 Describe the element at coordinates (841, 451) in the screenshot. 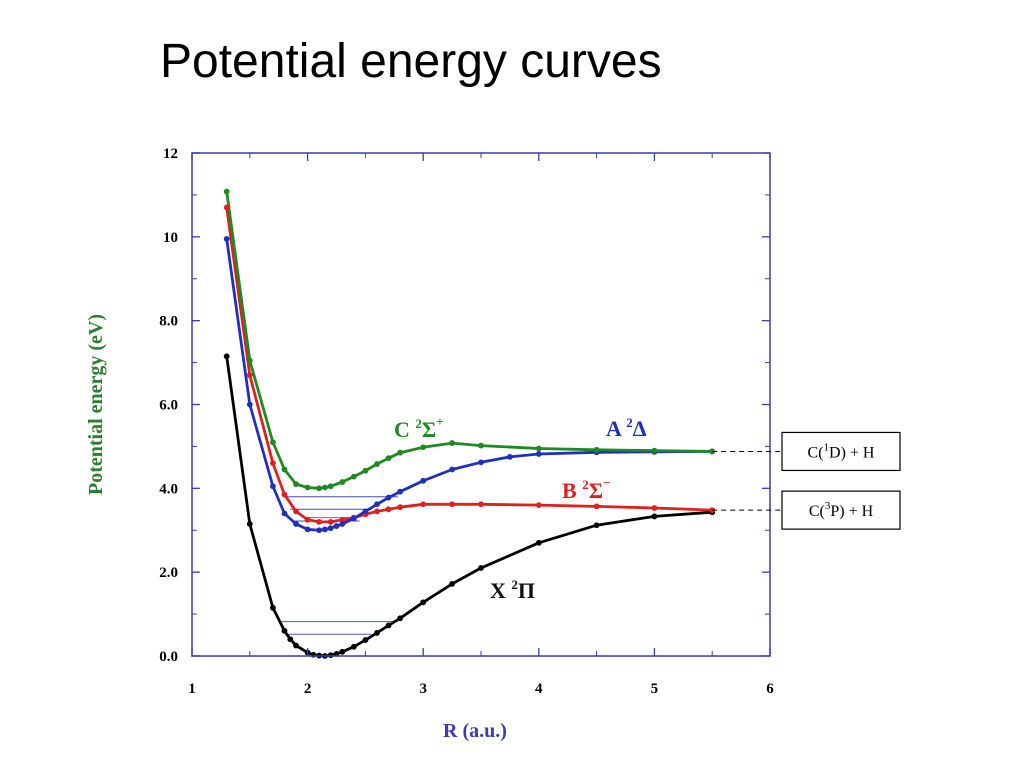

I see `asymptote-label: C(1D) + H` at that location.